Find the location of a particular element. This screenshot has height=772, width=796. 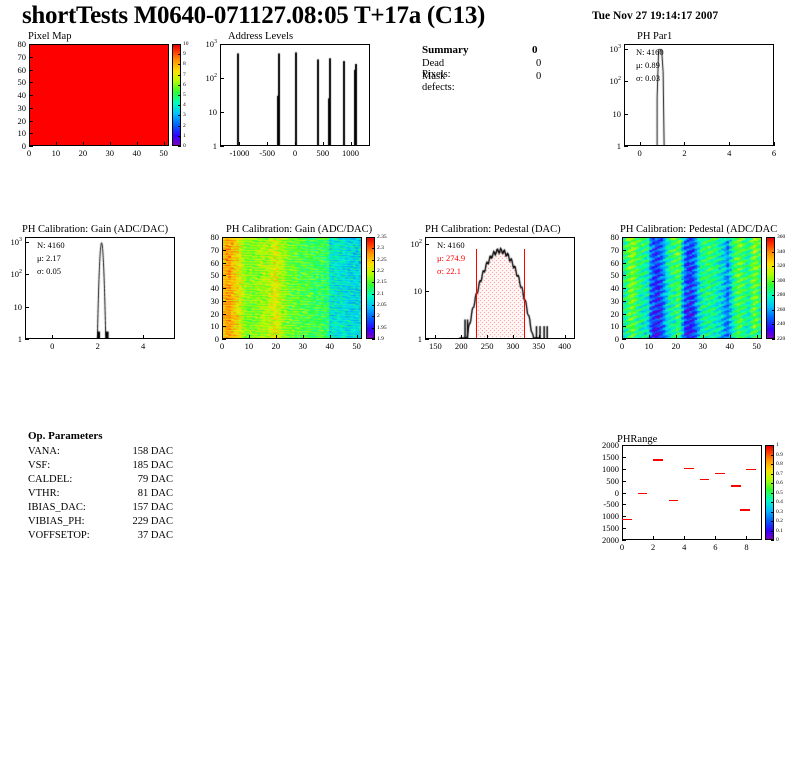

summary-value-dead-pixels: 0 is located at coordinates (539, 63).